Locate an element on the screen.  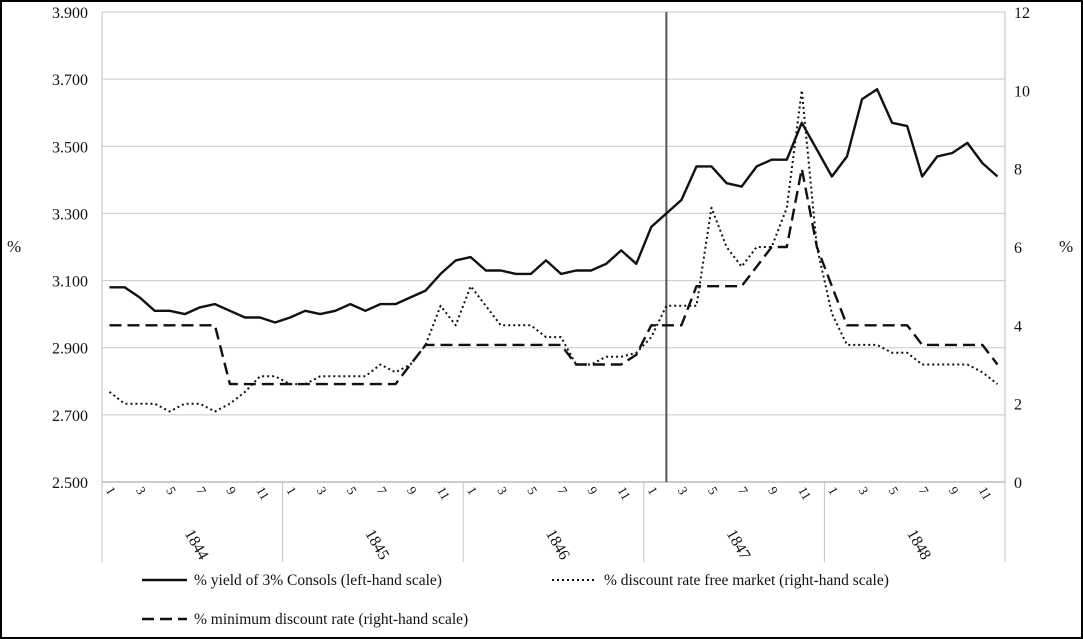
right-axis-ticks: 0 2 4 6 8 10 12 is located at coordinates (1022, 248).